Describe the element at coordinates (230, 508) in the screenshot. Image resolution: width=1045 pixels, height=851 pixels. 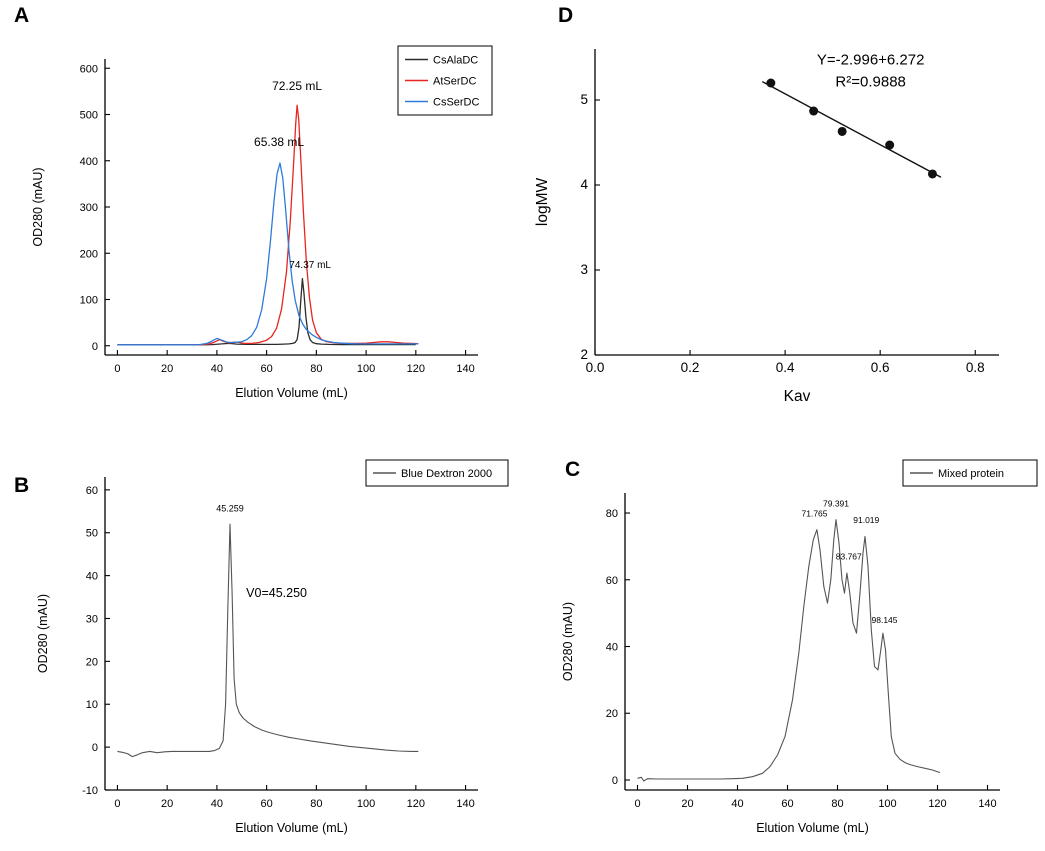
I see `svg-text: 45.259` at that location.